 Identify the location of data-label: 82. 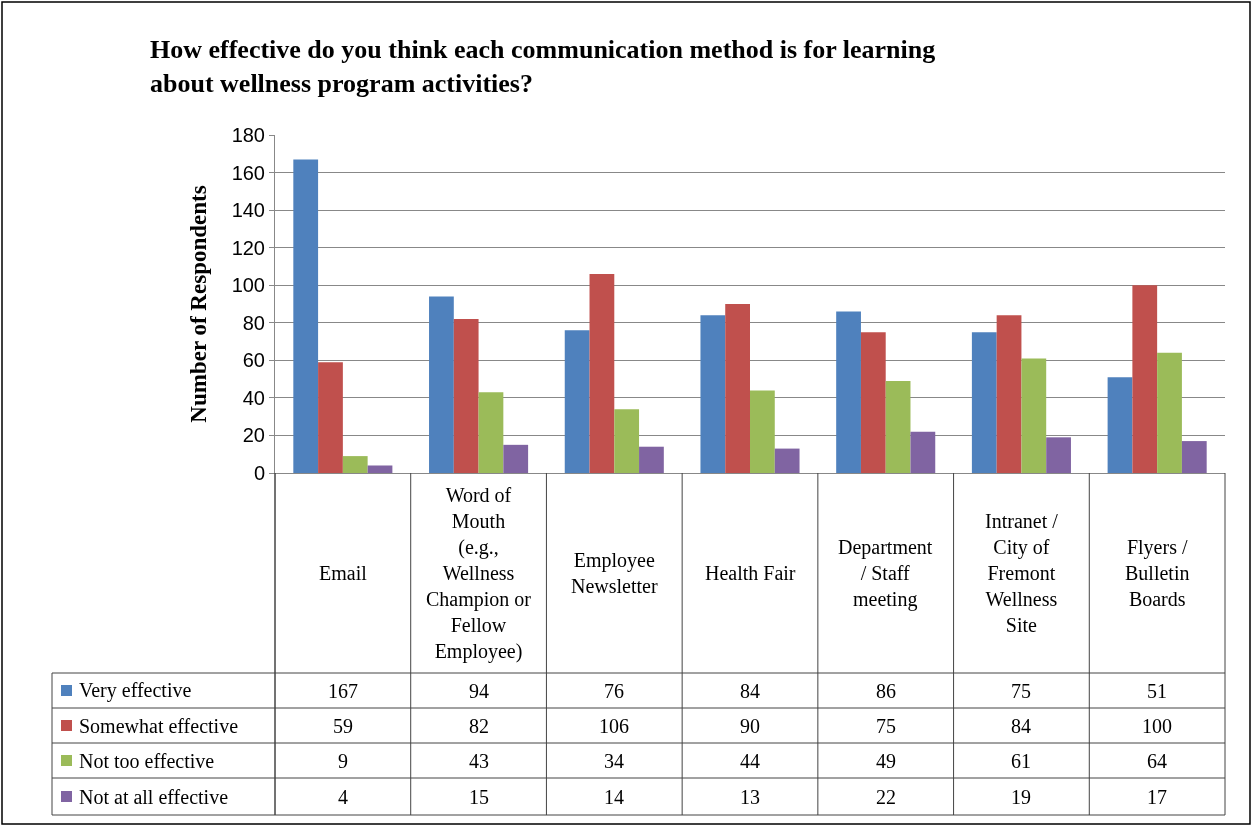
(479, 726).